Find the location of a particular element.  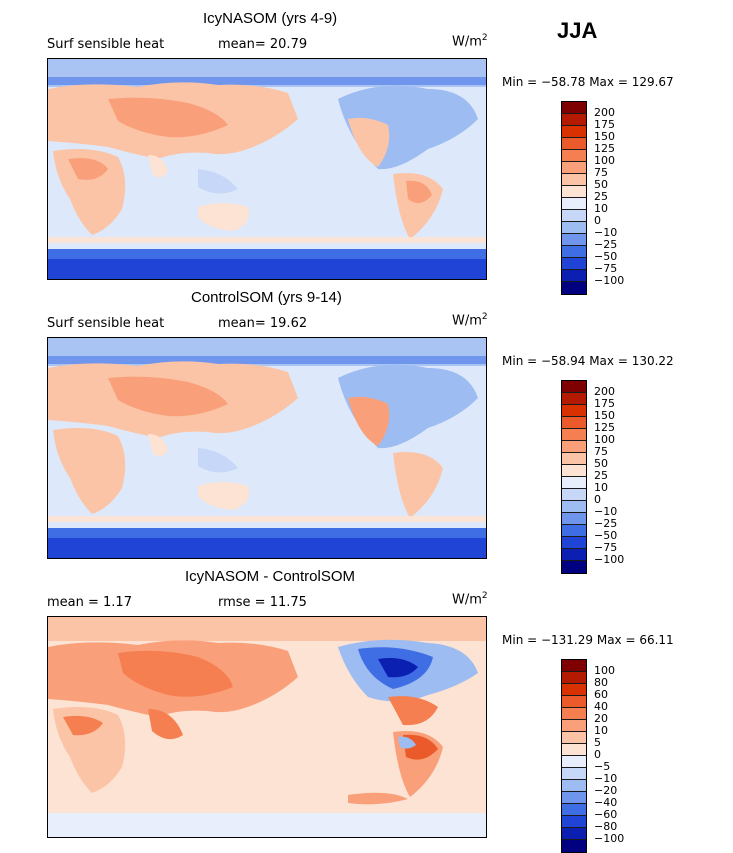

colorbar-tick-label: 20 is located at coordinates (601, 718).